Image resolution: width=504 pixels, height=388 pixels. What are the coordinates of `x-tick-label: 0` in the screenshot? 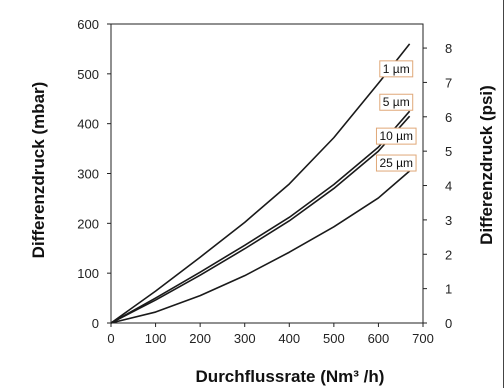 It's located at (110, 338).